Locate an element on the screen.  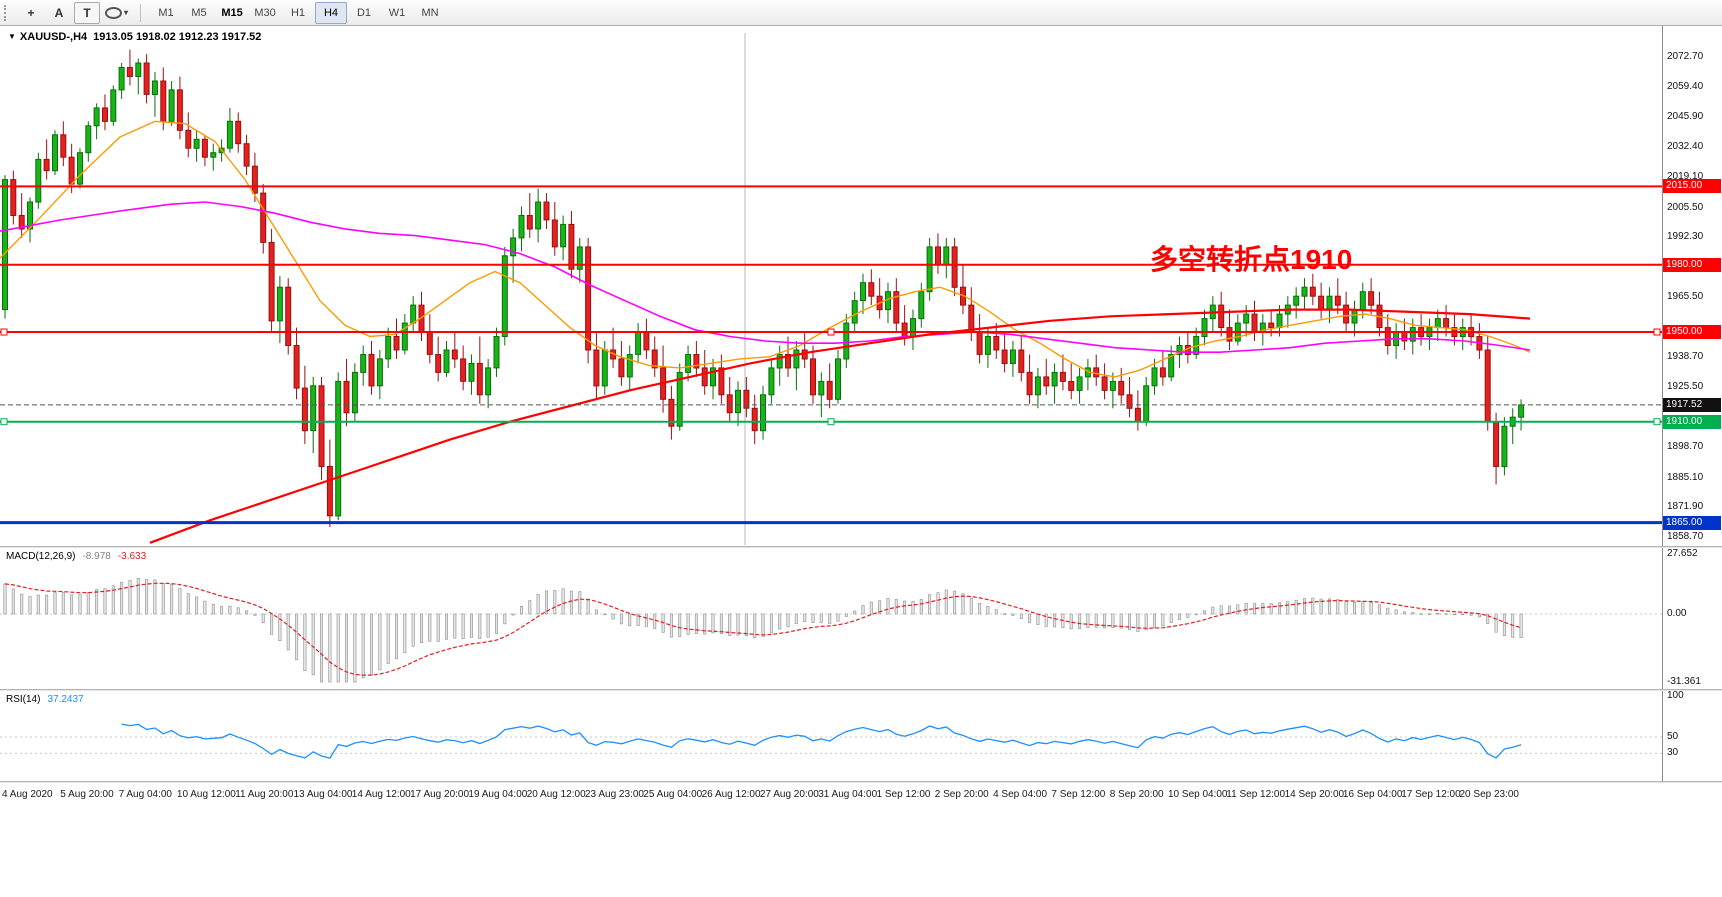
time-axis-label: 11 Aug 20:00 is located at coordinates (264, 794).